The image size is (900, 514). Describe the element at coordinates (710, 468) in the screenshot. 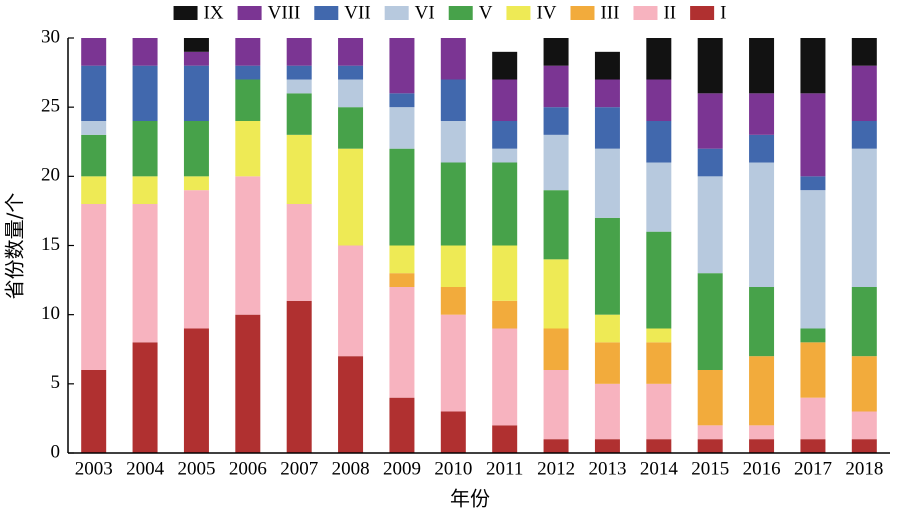

I see `x-tick-label: 2015` at that location.